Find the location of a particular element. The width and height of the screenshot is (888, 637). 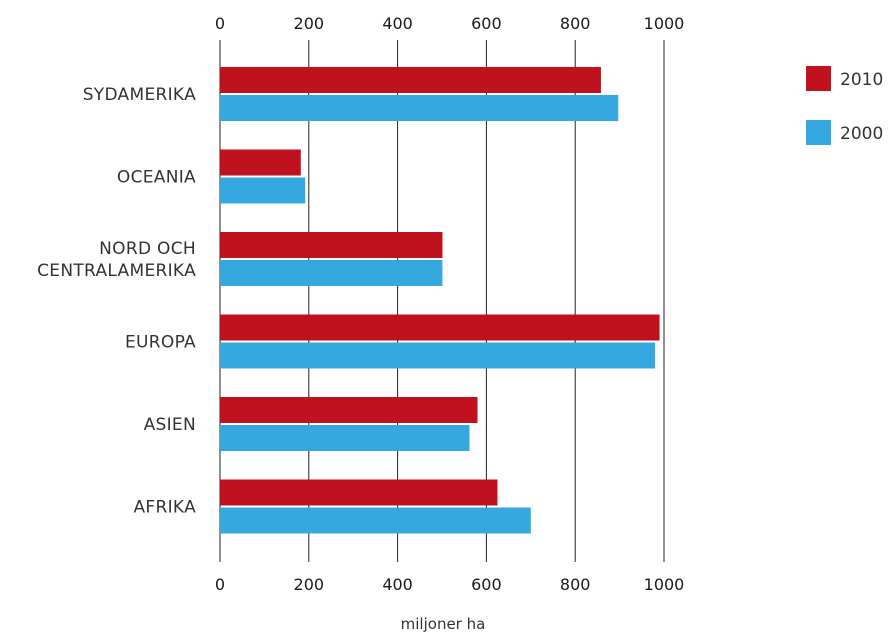

x-tick-label-bottom: 600 is located at coordinates (486, 584).